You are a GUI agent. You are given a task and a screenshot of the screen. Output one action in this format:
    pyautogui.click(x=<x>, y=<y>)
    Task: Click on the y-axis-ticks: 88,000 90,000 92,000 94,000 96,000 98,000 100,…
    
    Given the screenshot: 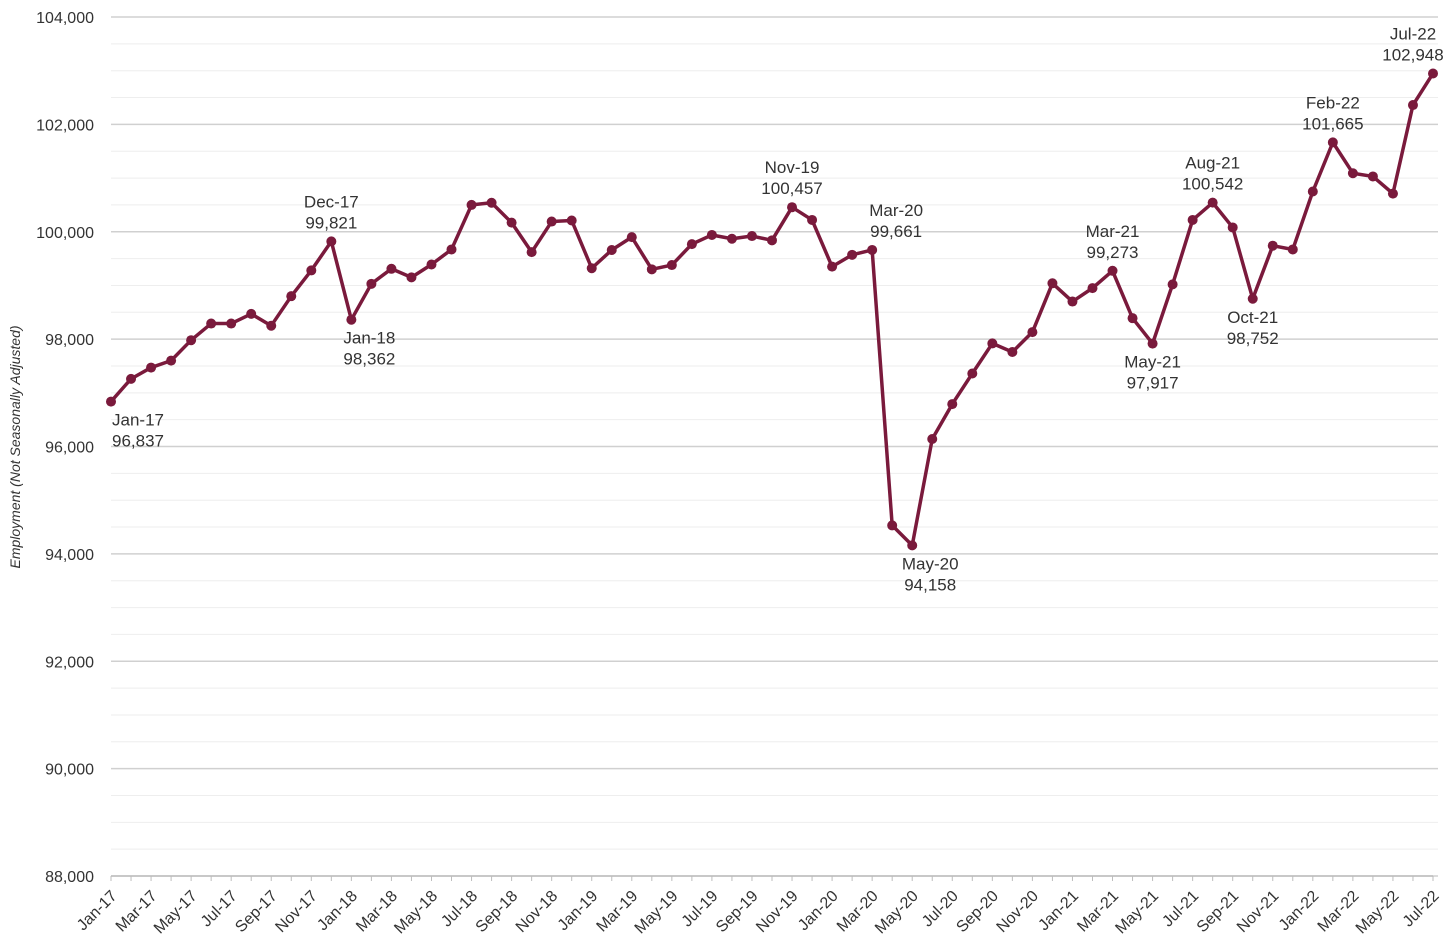 What is the action you would take?
    pyautogui.click(x=65, y=448)
    